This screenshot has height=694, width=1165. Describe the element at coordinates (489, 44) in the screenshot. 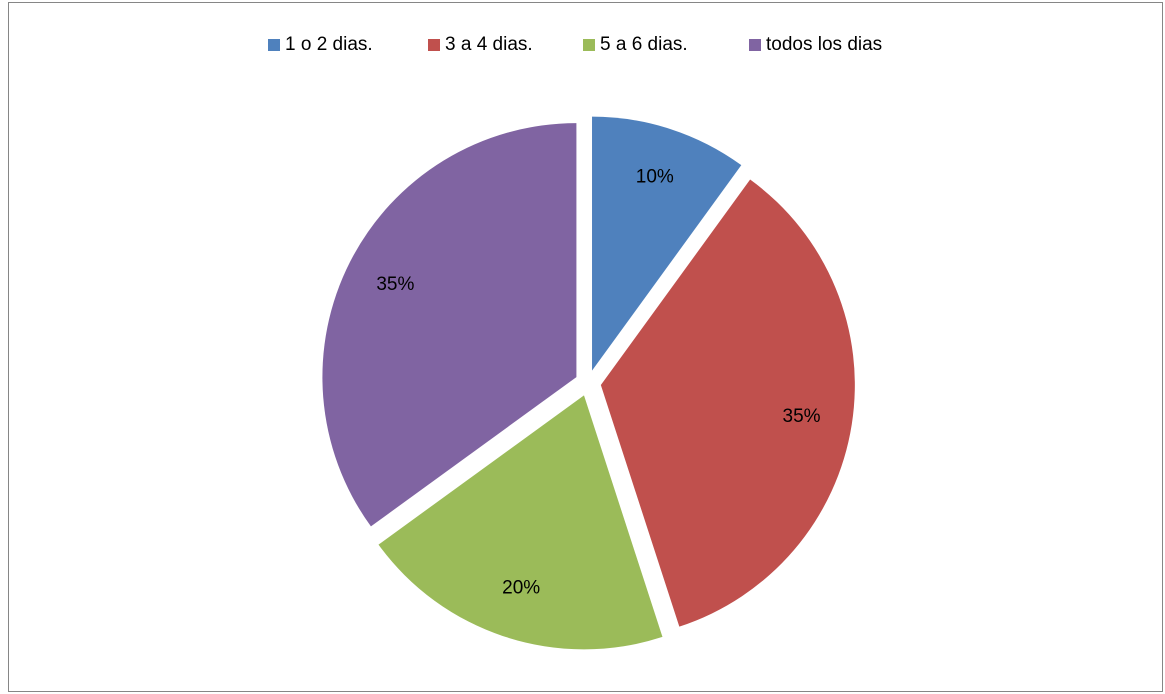

I see `legend-label: 3 a 4 dias.` at that location.